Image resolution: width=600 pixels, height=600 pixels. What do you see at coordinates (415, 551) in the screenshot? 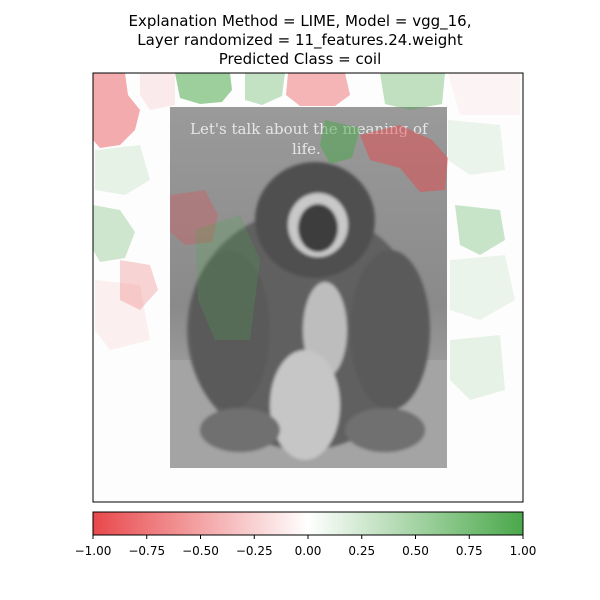
I see `colorbar-tick-label: 0.50` at bounding box center [415, 551].